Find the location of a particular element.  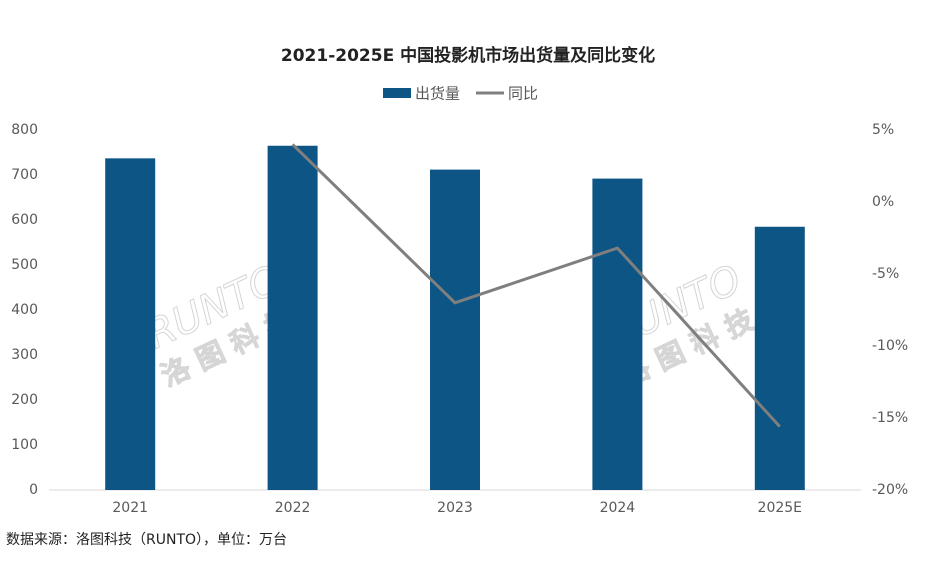

chart-title: 2021-2025E 中国投影机市场出货量及同比变化 is located at coordinates (468, 55).